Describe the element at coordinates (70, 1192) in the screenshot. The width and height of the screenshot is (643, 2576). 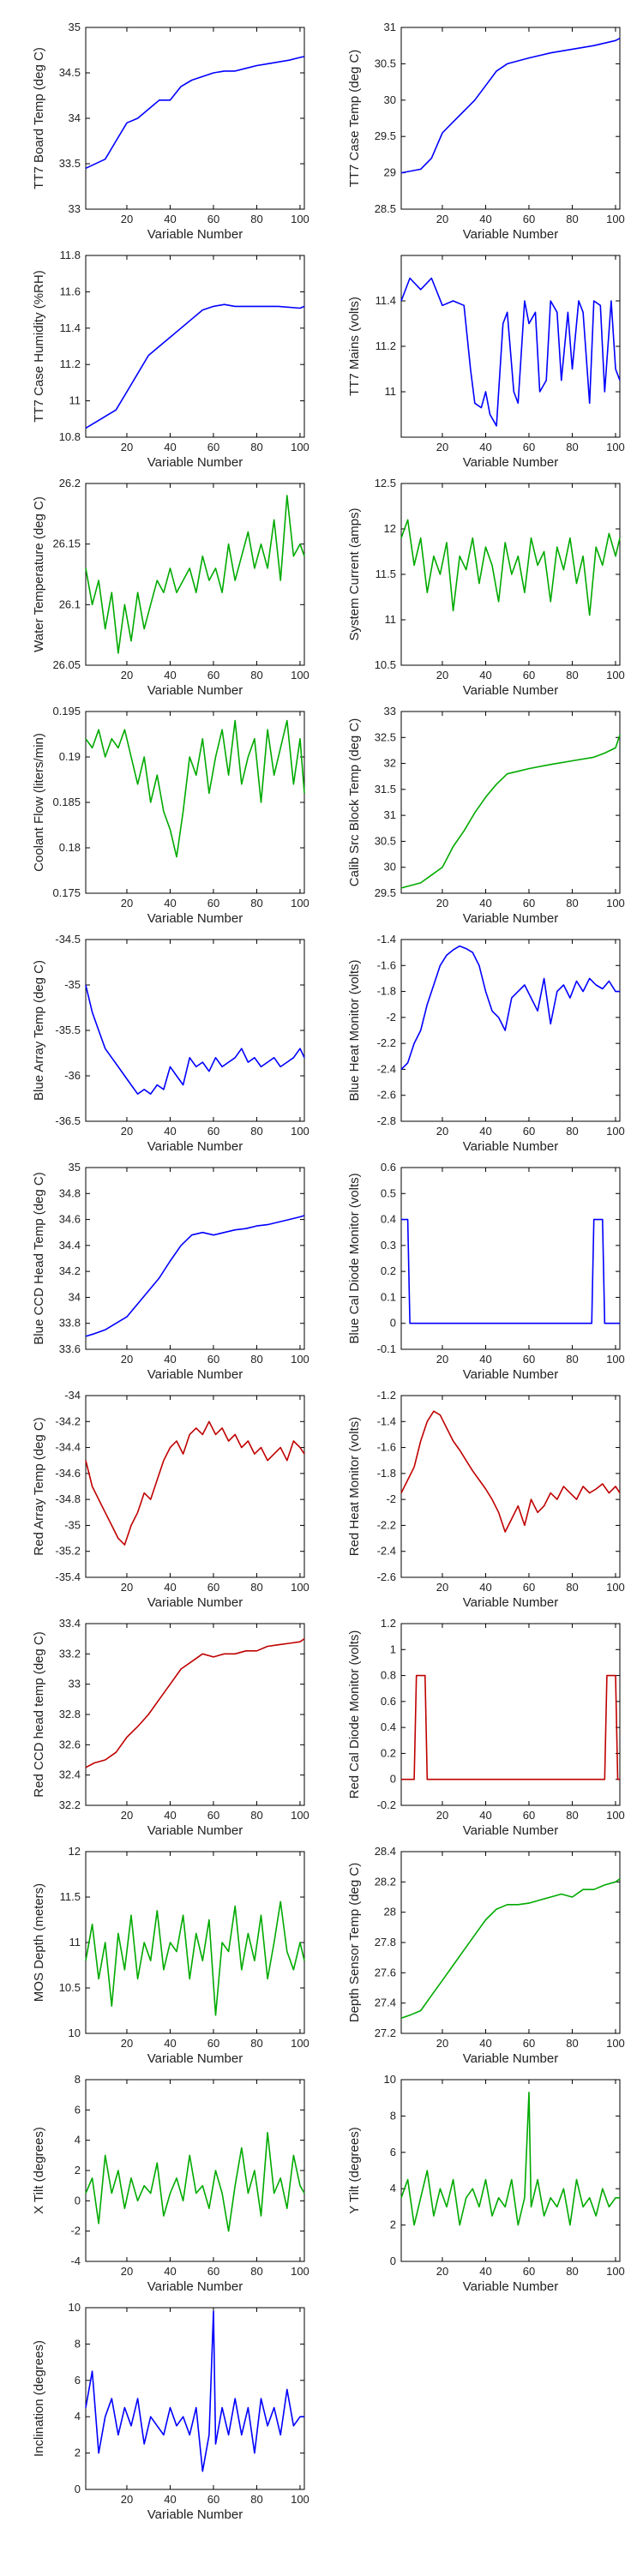
I see `y-tick-label: 34.8` at that location.